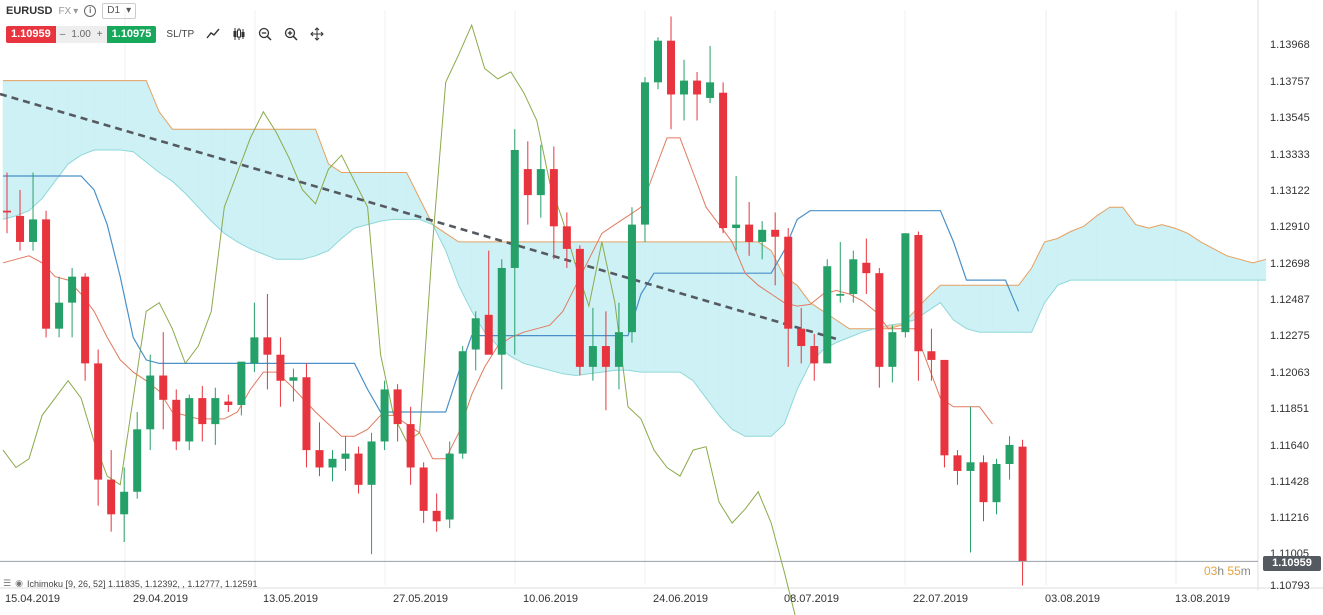 The width and height of the screenshot is (1323, 615). I want to click on quantity-value: 1.00, so click(81, 34).